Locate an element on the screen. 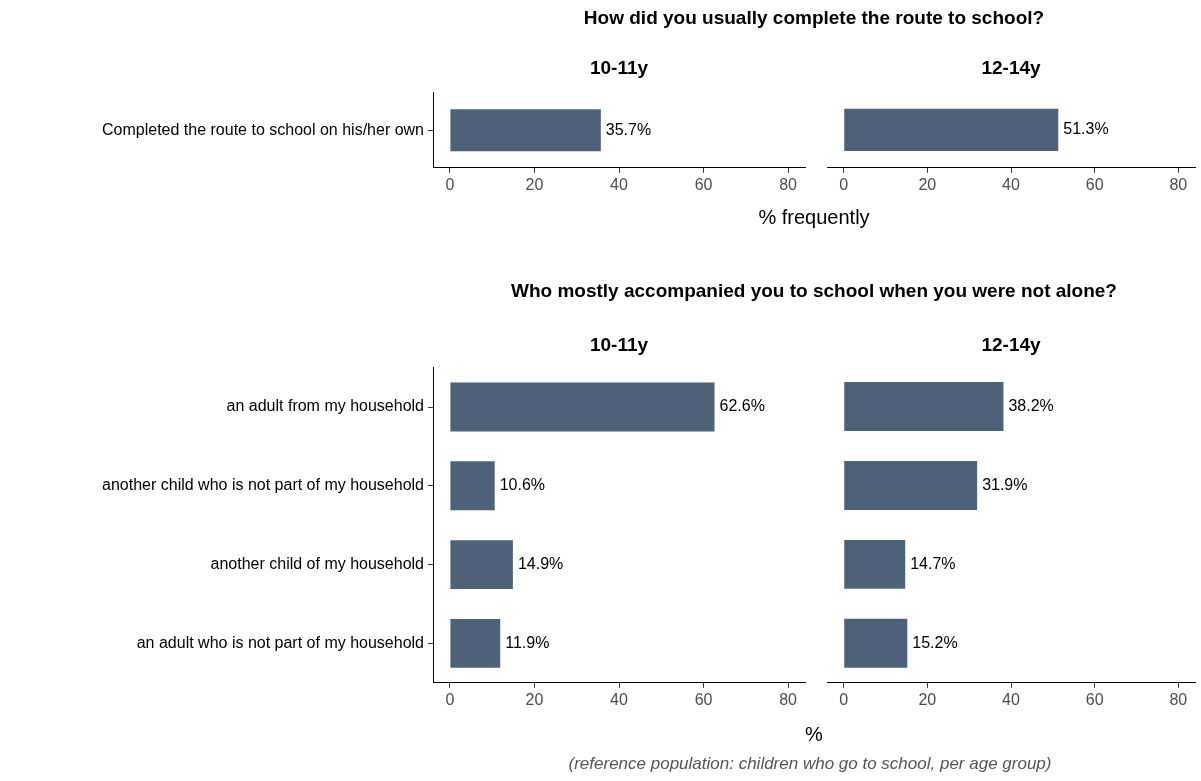  x-axis-title: % is located at coordinates (814, 734).